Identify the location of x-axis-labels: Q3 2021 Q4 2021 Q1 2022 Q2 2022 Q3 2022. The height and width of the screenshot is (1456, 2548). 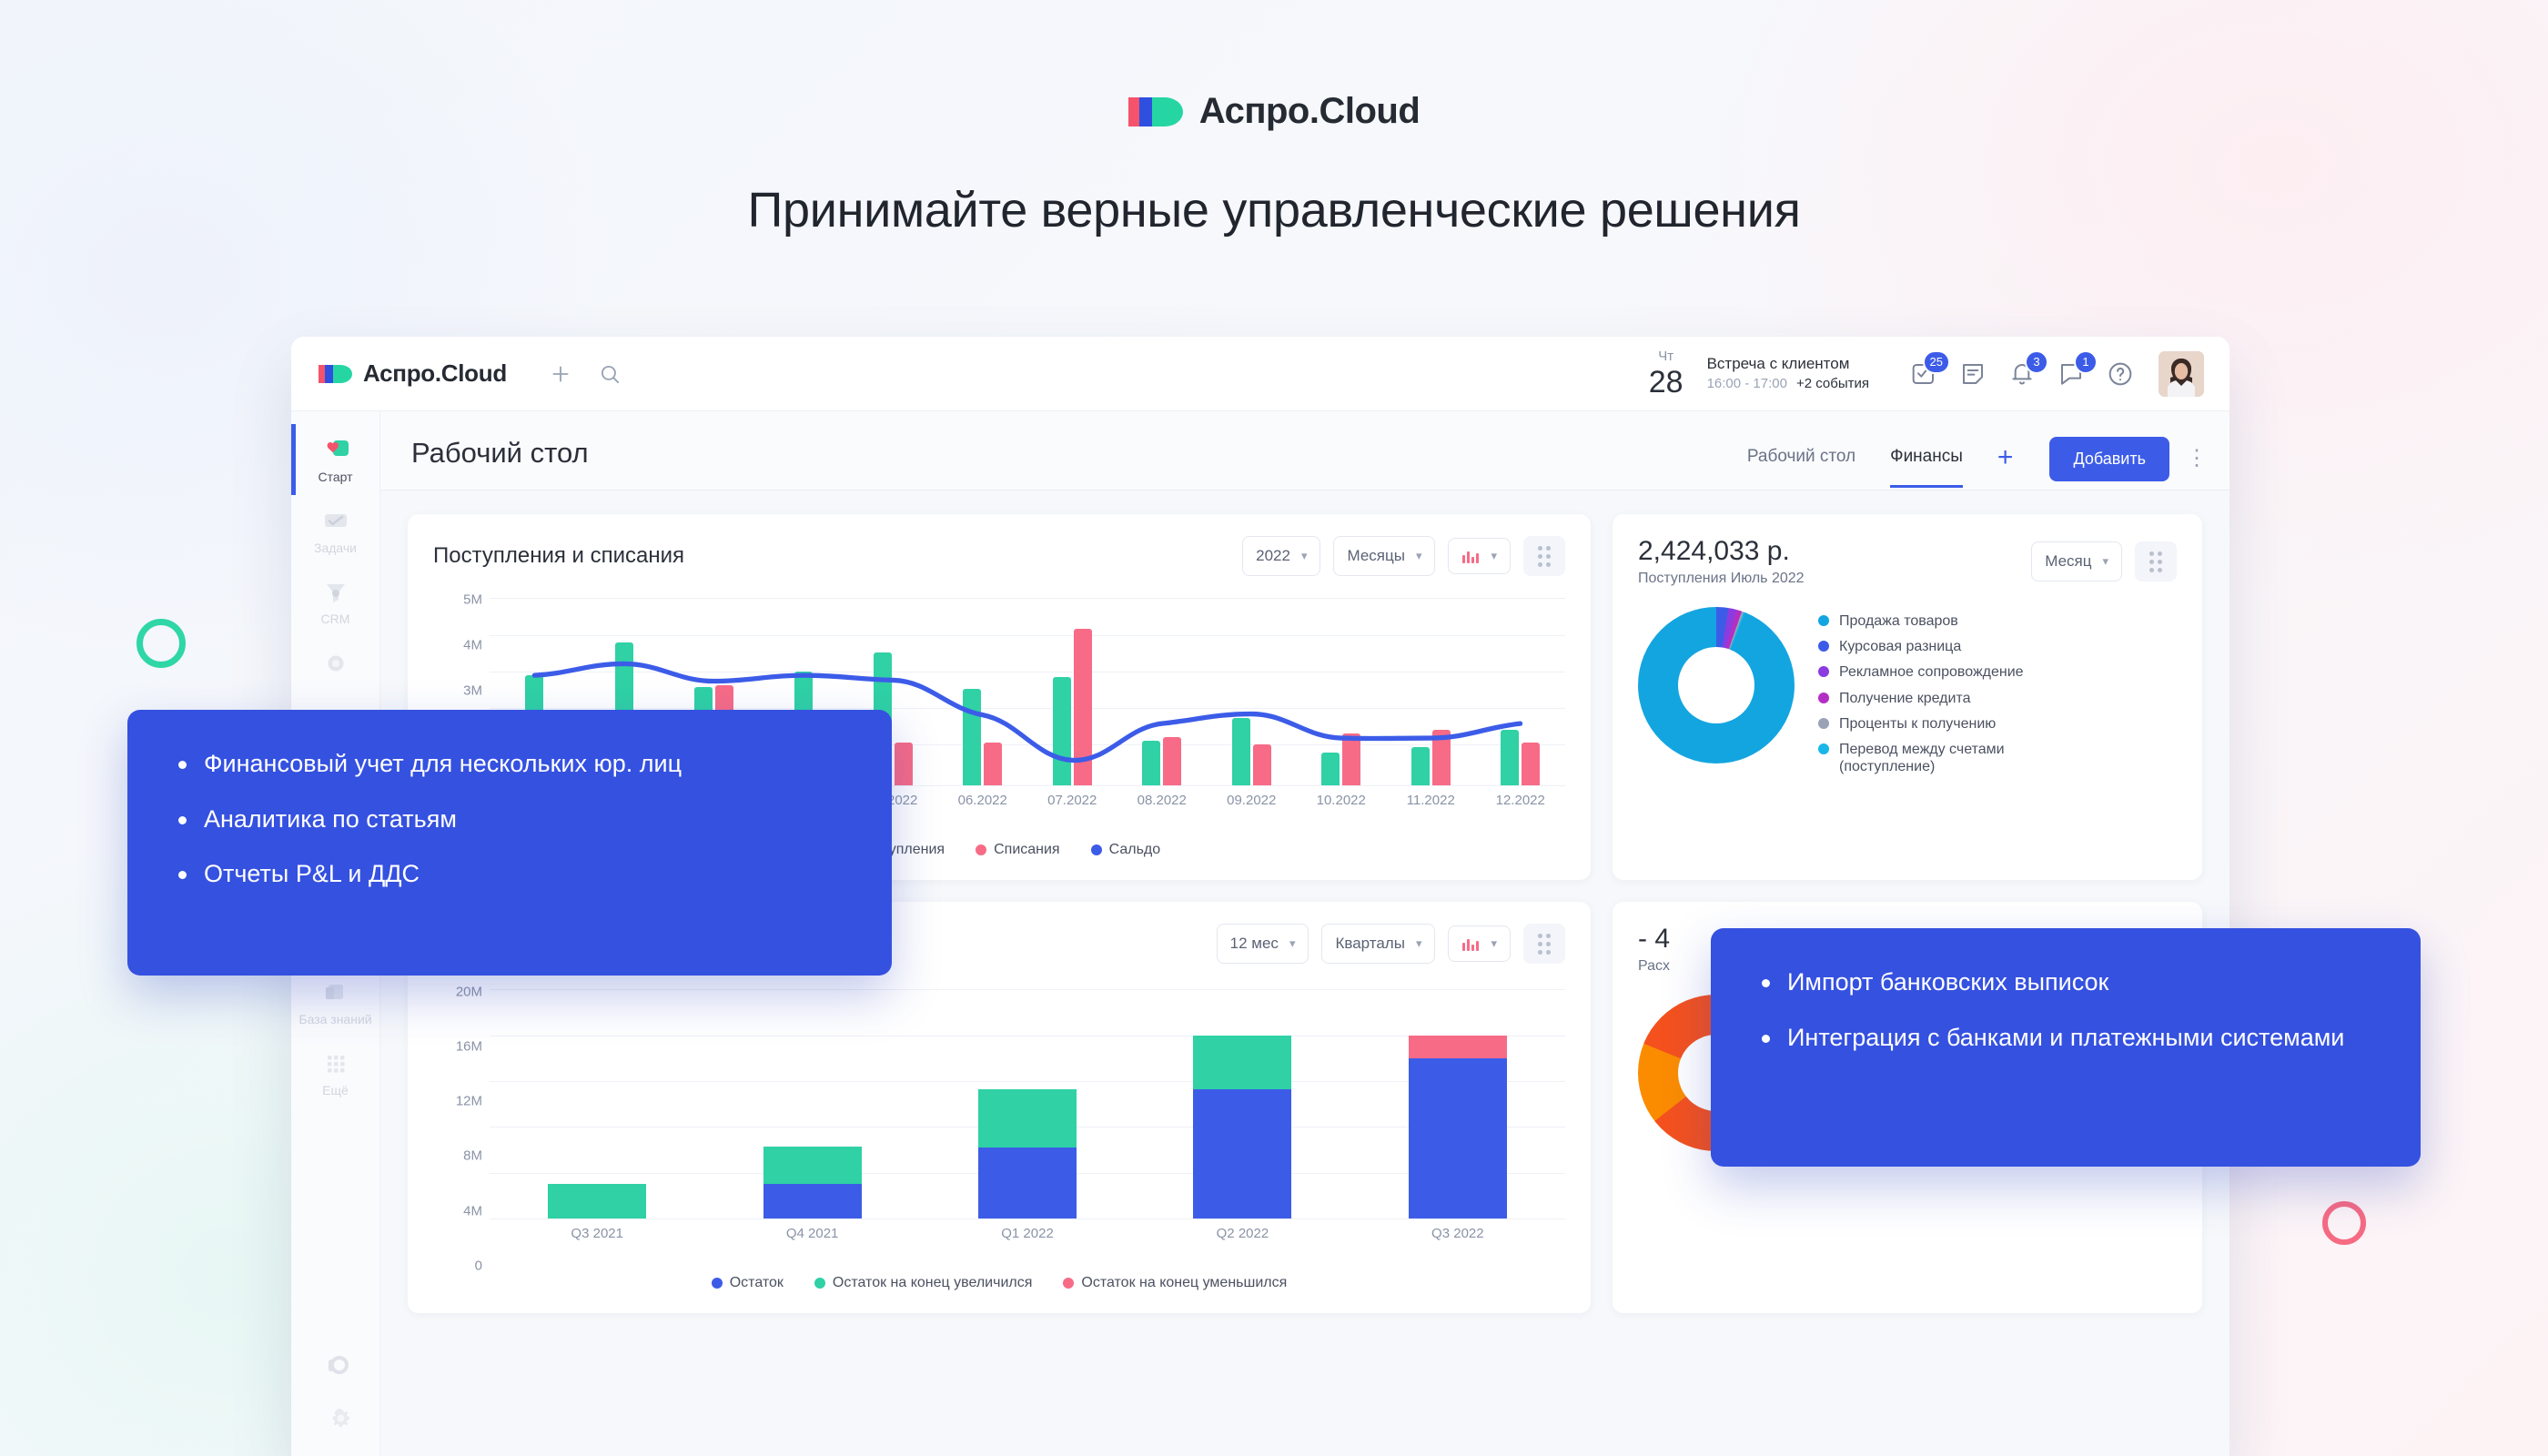
(1027, 1246).